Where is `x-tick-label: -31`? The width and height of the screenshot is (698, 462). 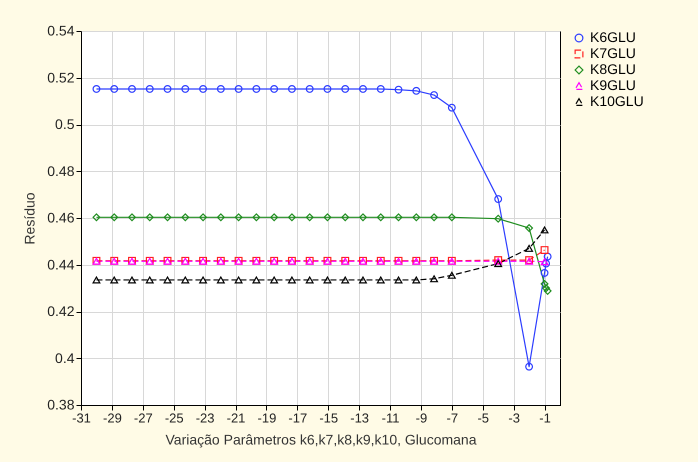
x-tick-label: -31 is located at coordinates (81, 418).